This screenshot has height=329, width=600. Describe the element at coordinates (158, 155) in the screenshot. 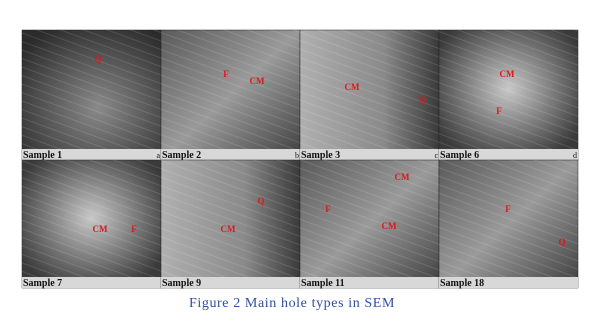

I see `panel-letter: a` at that location.